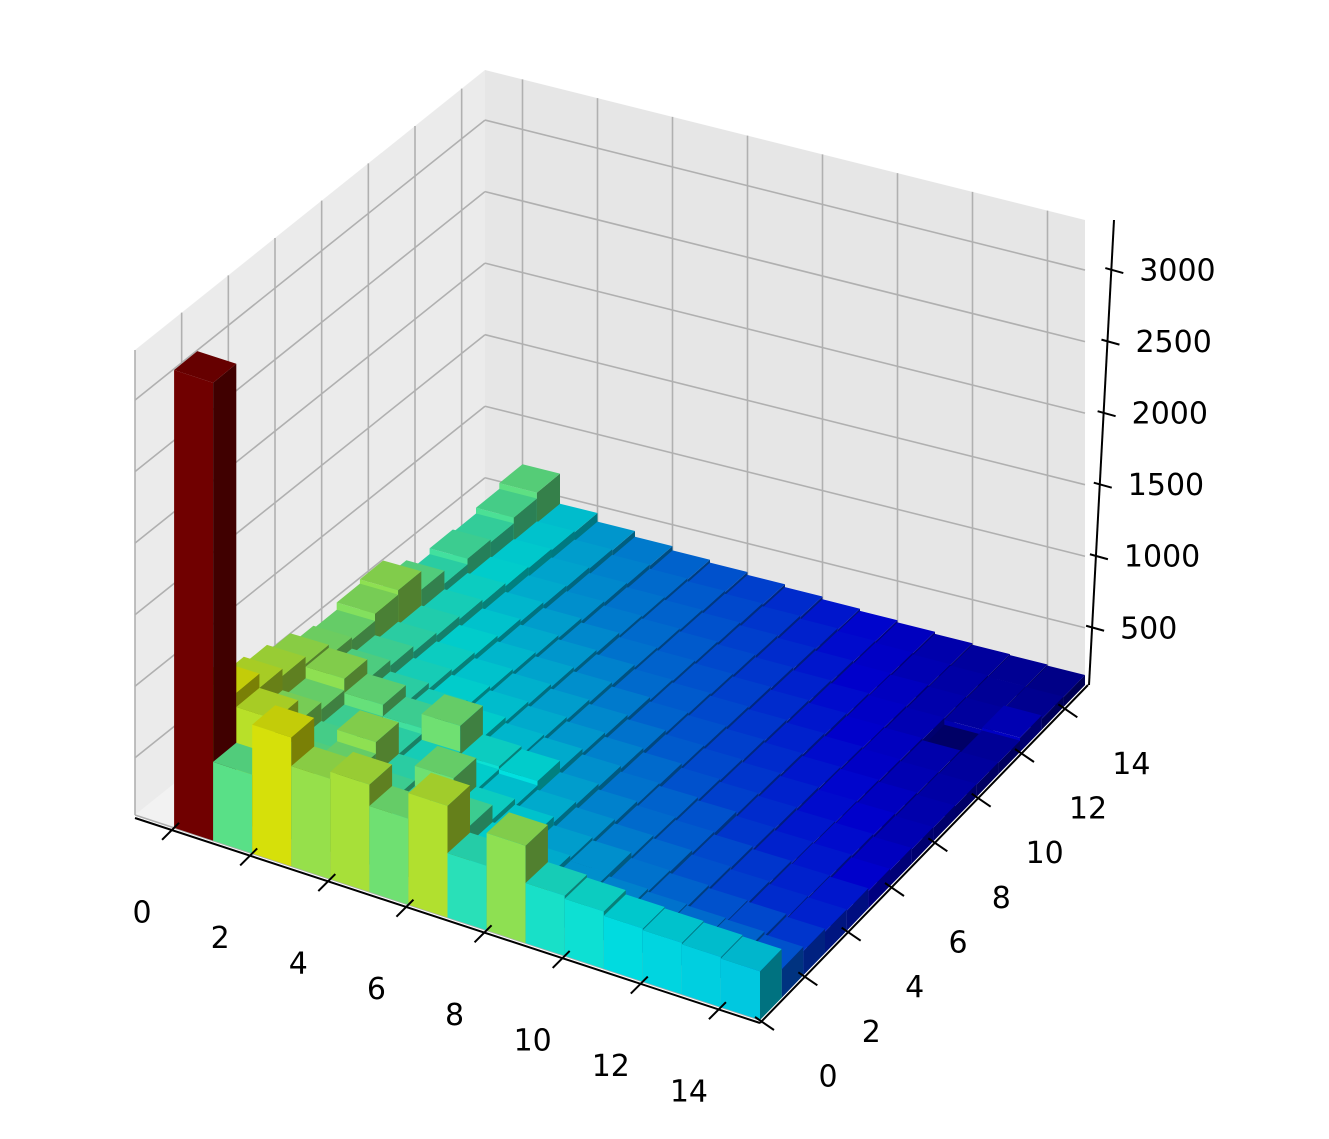 This screenshot has height=1139, width=1329. Describe the element at coordinates (827, 1077) in the screenshot. I see `y-tick-label: 0` at that location.